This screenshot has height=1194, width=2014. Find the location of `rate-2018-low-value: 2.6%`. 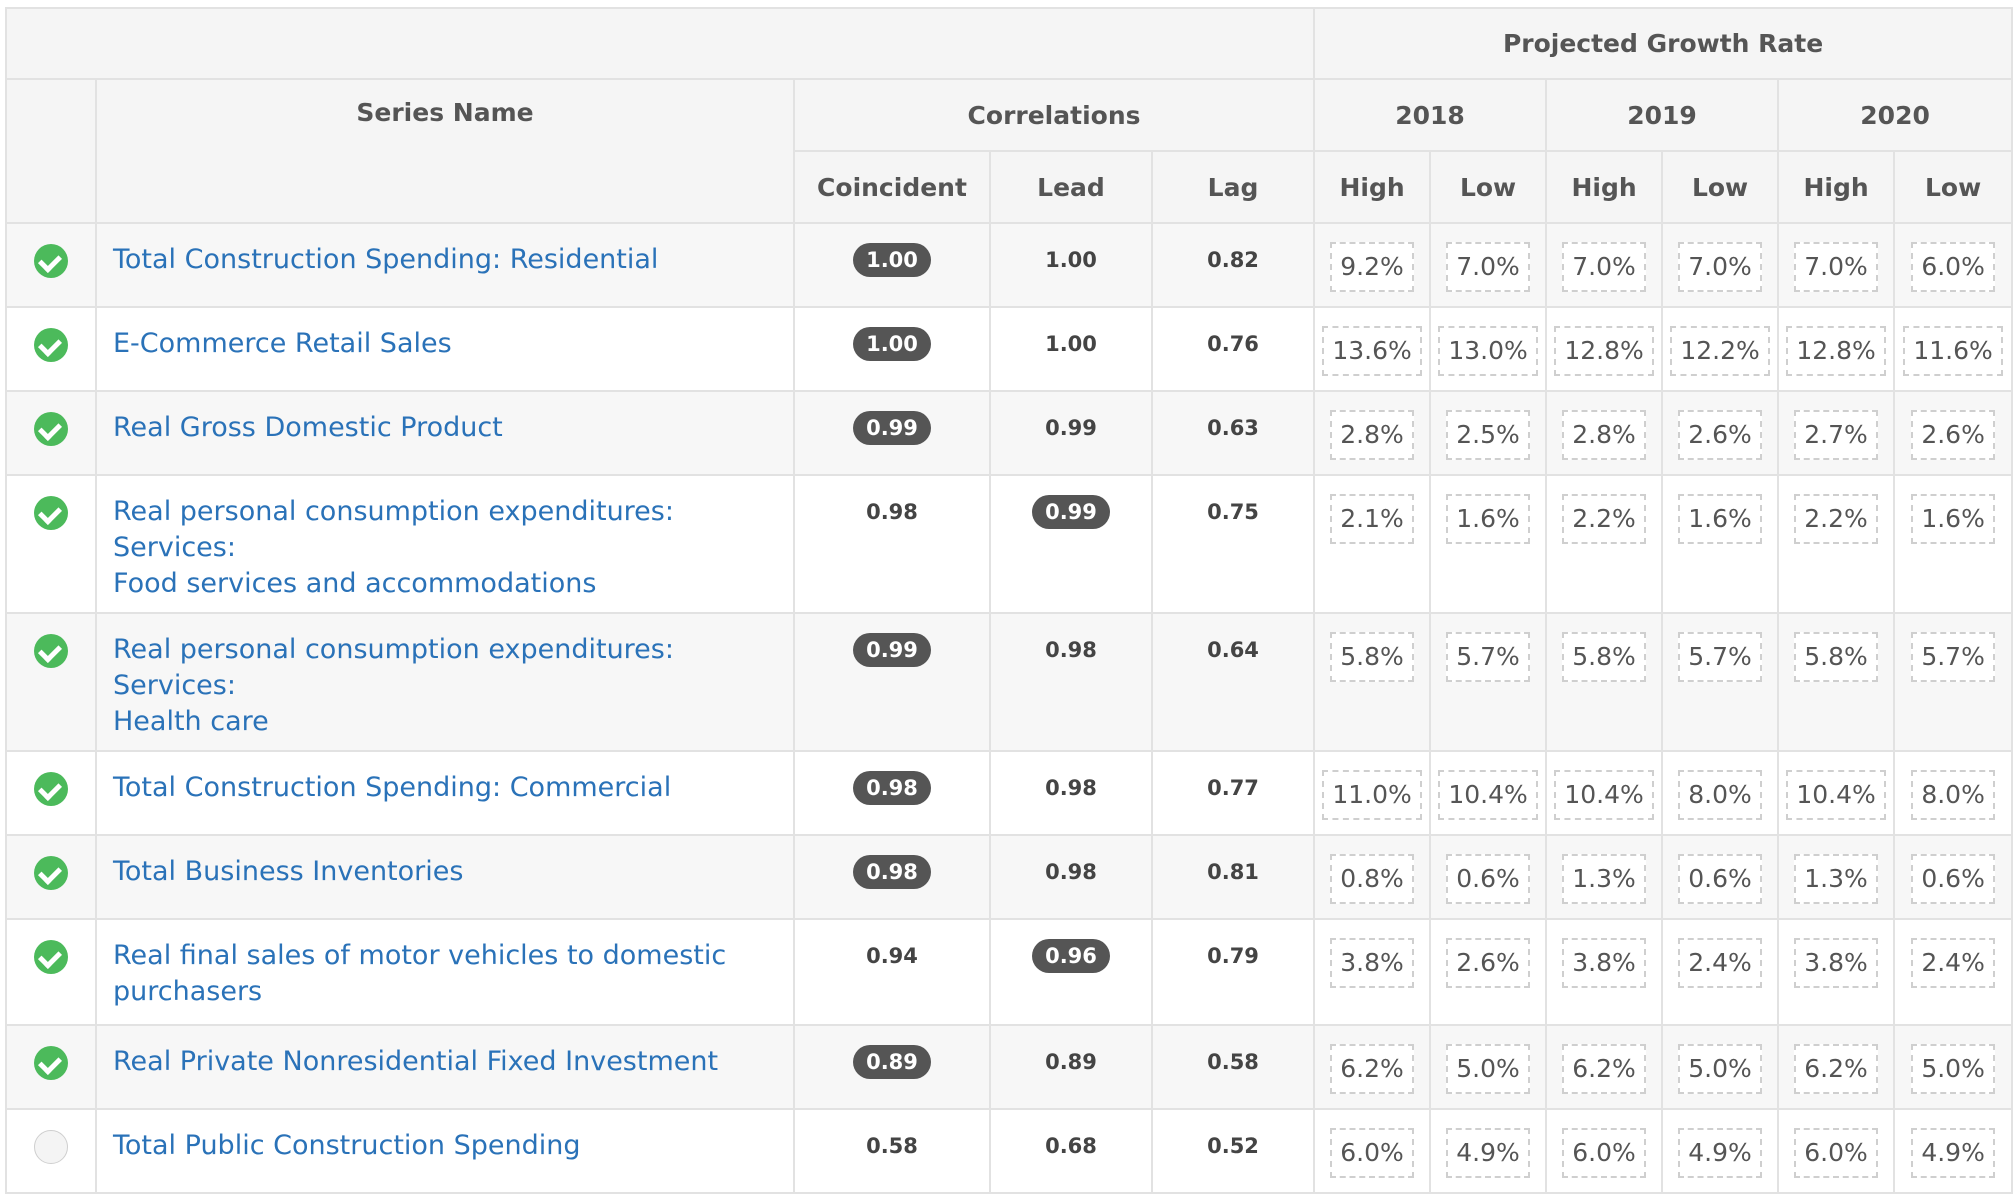

rate-2018-low-value: 2.6% is located at coordinates (1488, 963).